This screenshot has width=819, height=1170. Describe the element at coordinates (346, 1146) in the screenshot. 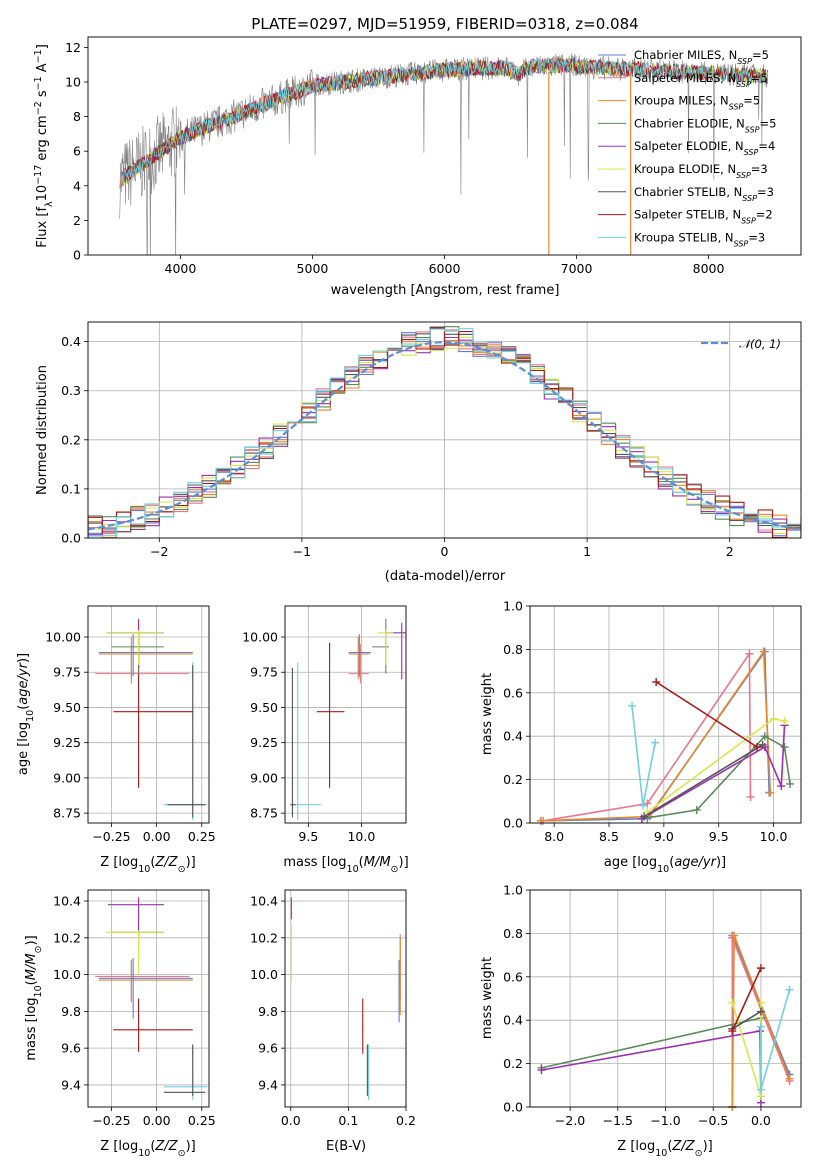

I see `x-axis-label: E(B-V)` at that location.